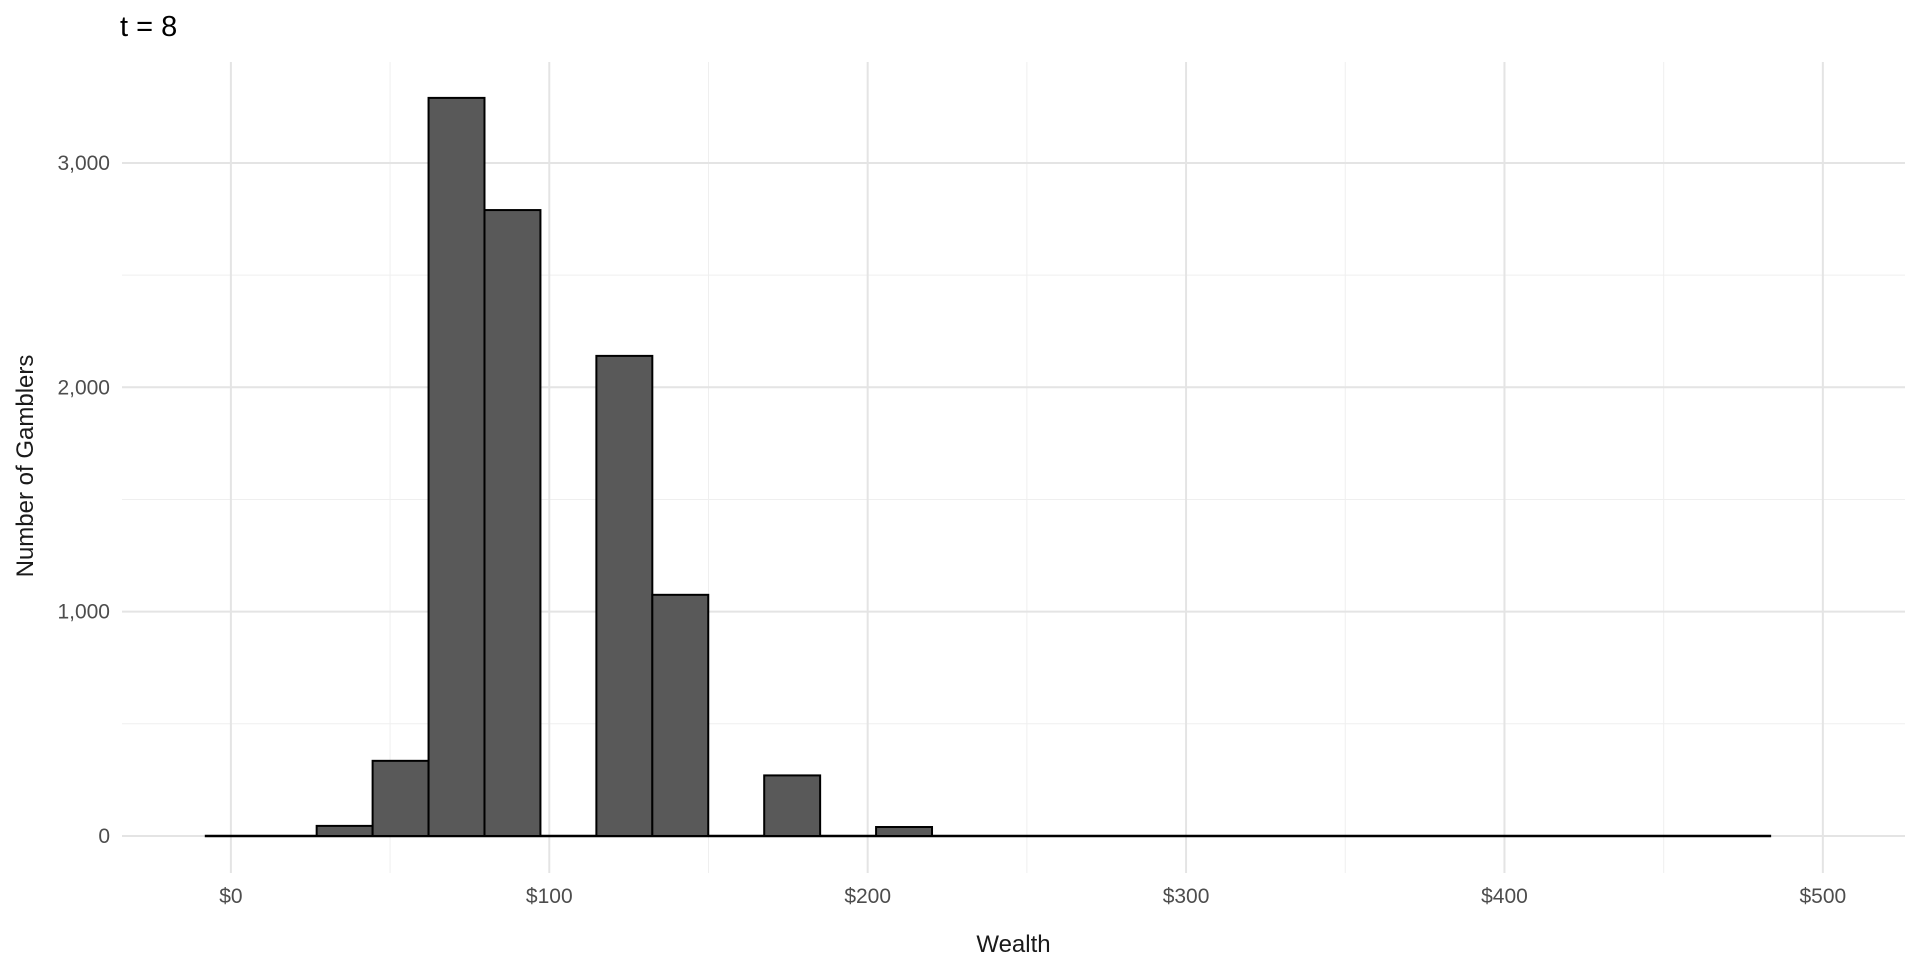 This screenshot has height=960, width=1920. What do you see at coordinates (1822, 896) in the screenshot?
I see `x-tick-label: $500` at bounding box center [1822, 896].